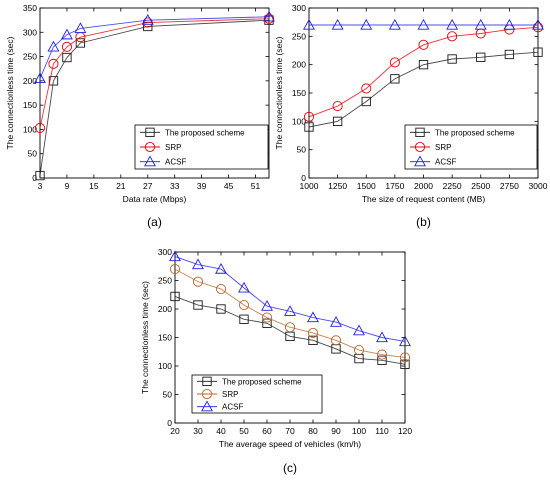 This screenshot has height=484, width=550. What do you see at coordinates (67, 186) in the screenshot?
I see `x-tick-label: 9` at bounding box center [67, 186].